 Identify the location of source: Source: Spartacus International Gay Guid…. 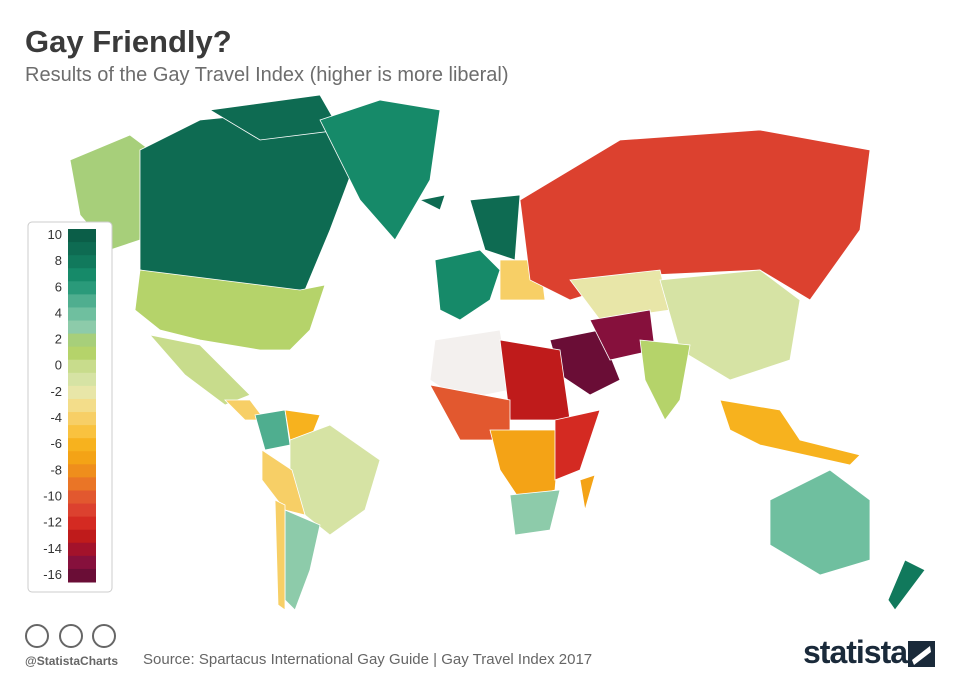
(368, 659).